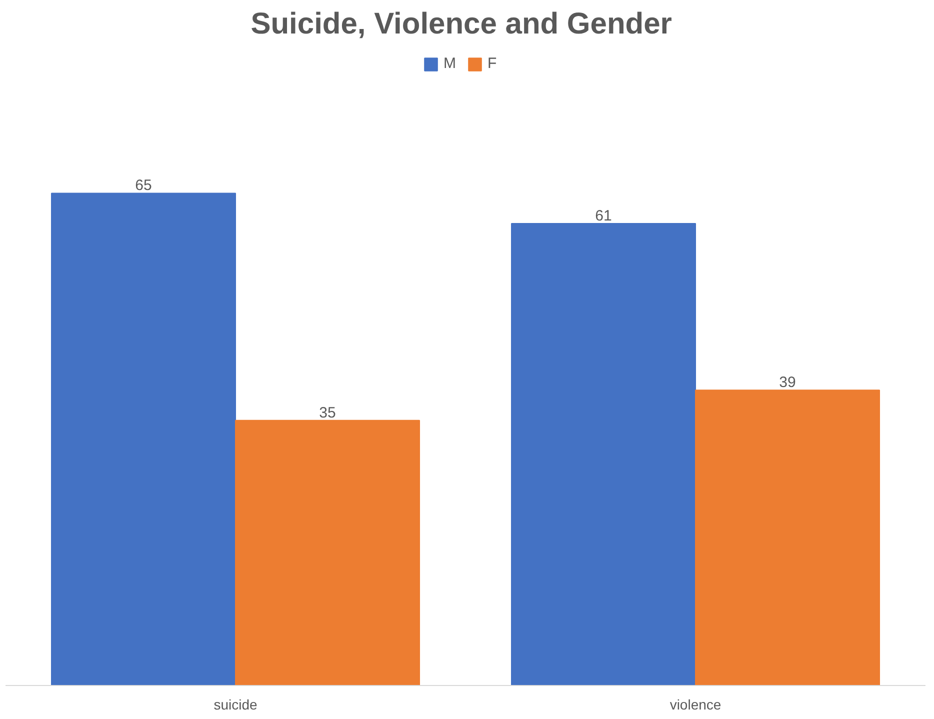  What do you see at coordinates (696, 704) in the screenshot?
I see `x-tick-label: violence` at bounding box center [696, 704].